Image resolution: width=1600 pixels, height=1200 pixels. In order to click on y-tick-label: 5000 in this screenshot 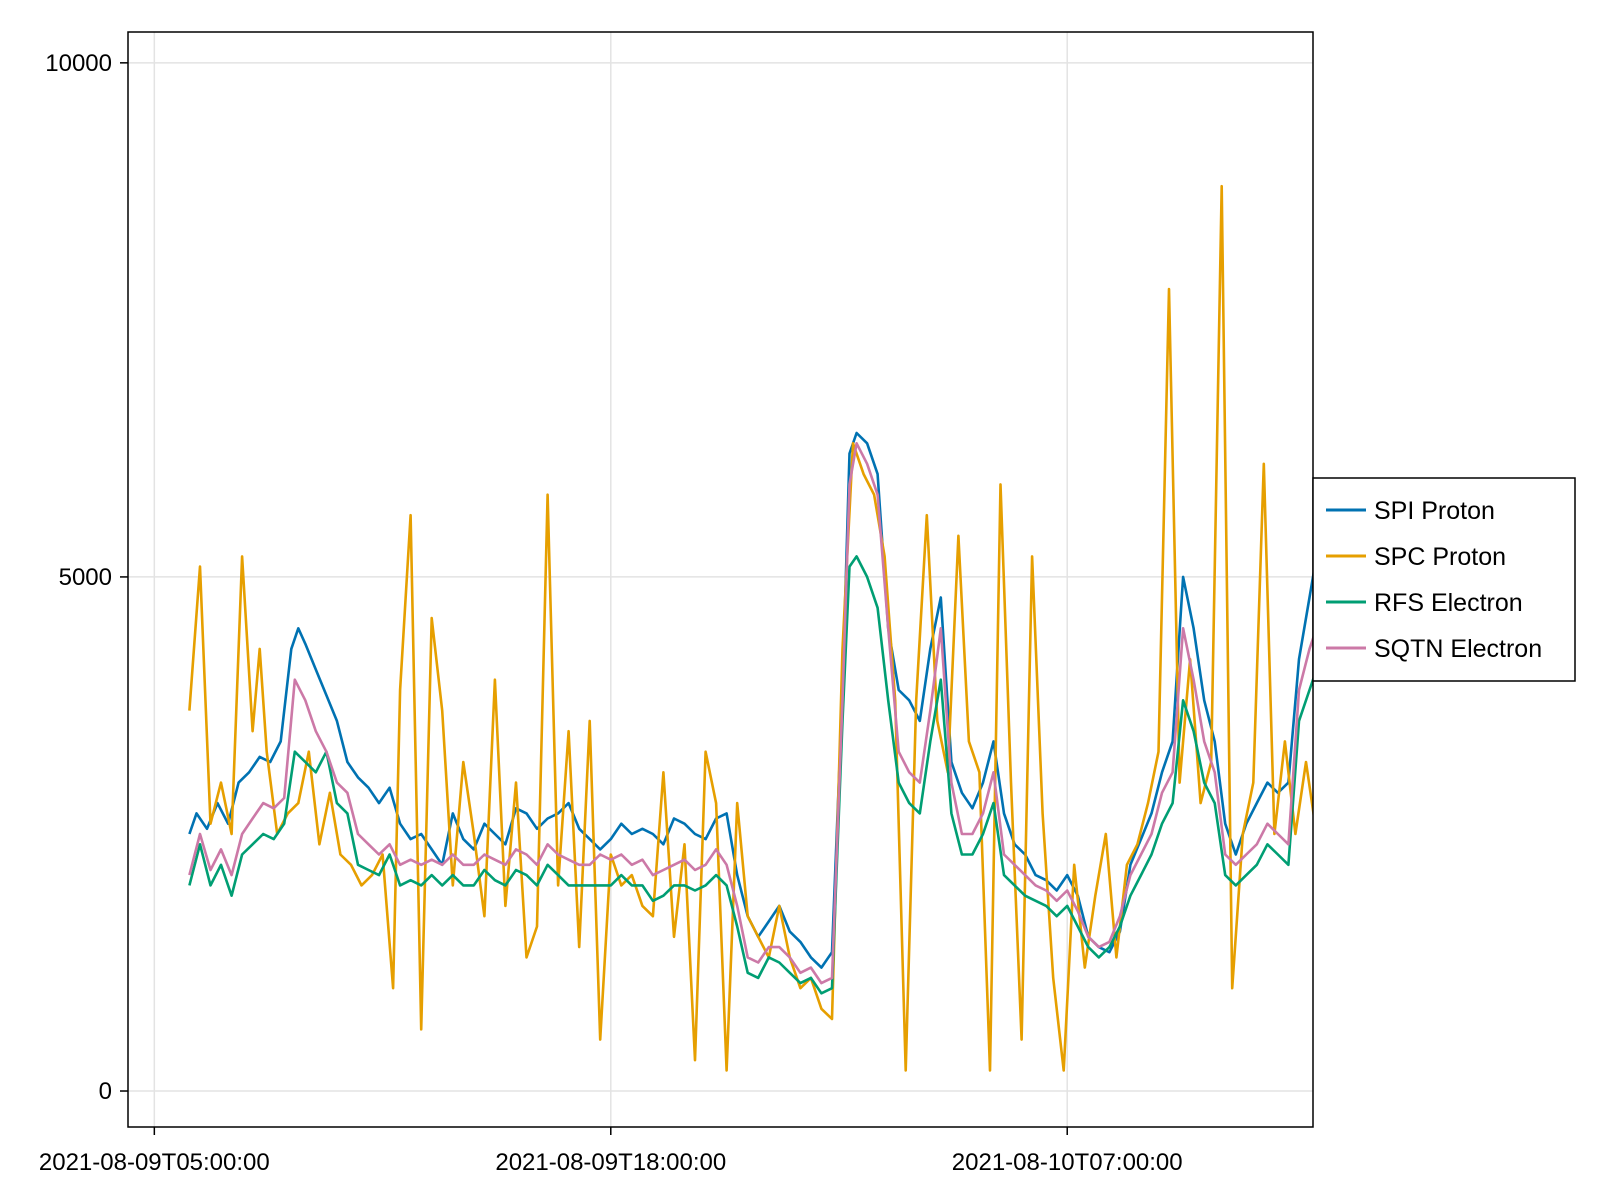, I will do `click(85, 577)`.